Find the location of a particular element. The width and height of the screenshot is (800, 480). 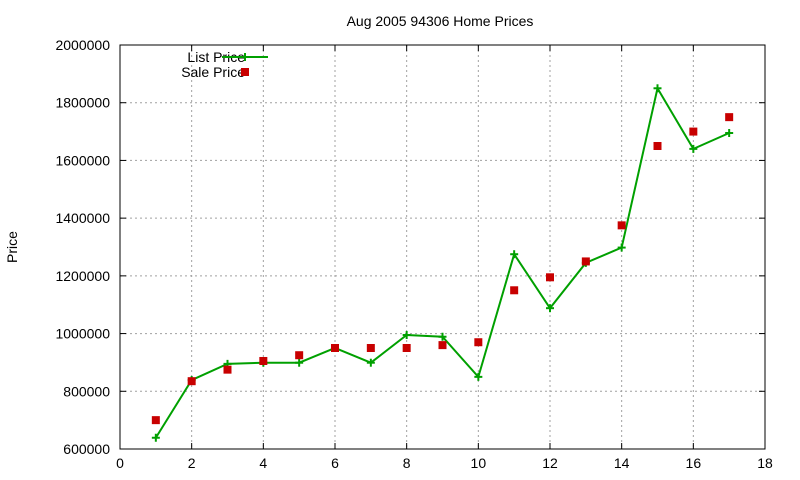

chart-title: Aug 2005 94306 Home Prices is located at coordinates (440, 21).